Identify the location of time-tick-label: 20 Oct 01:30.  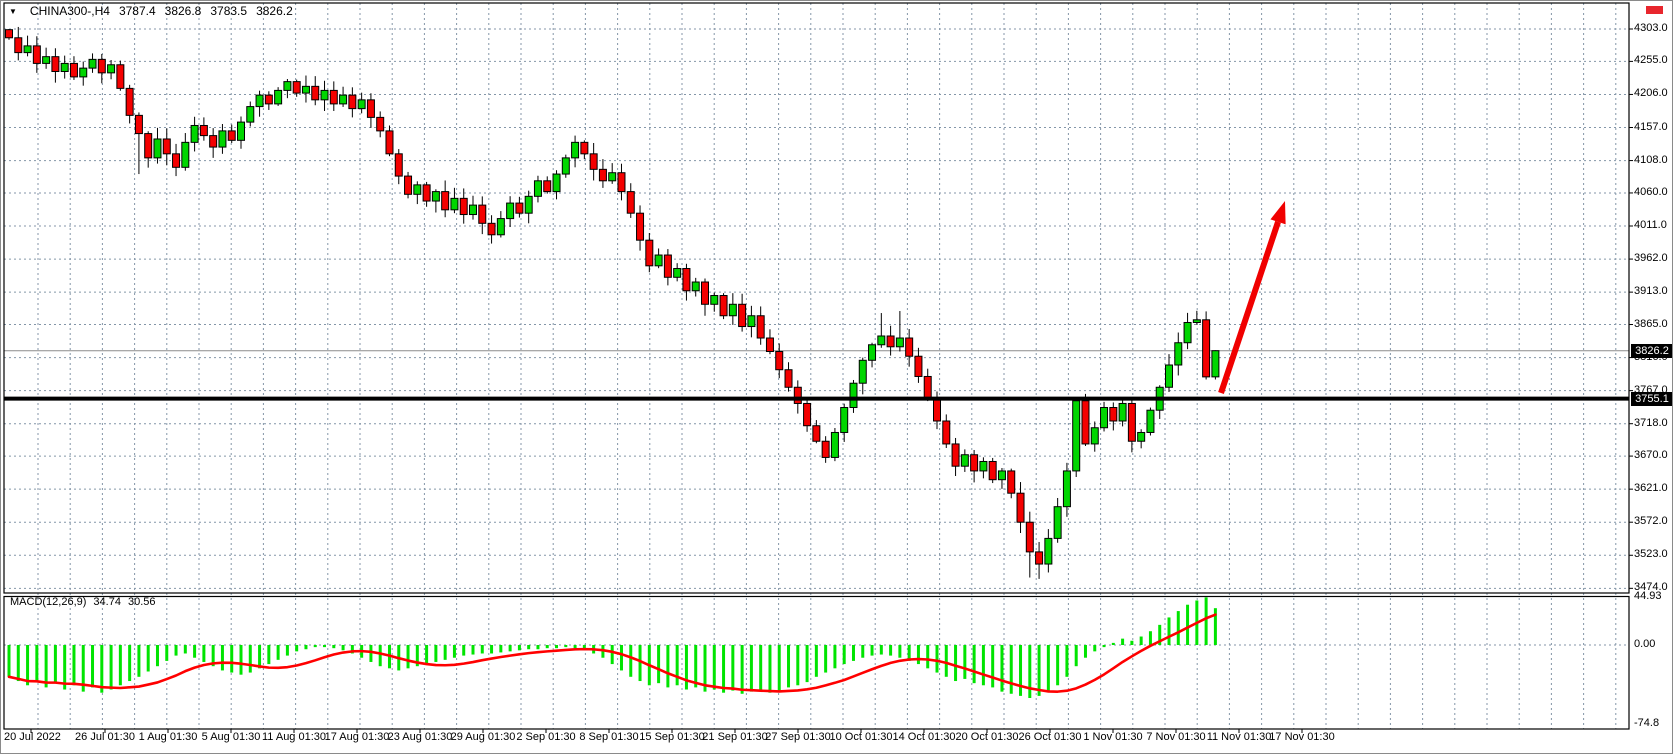
(987, 737).